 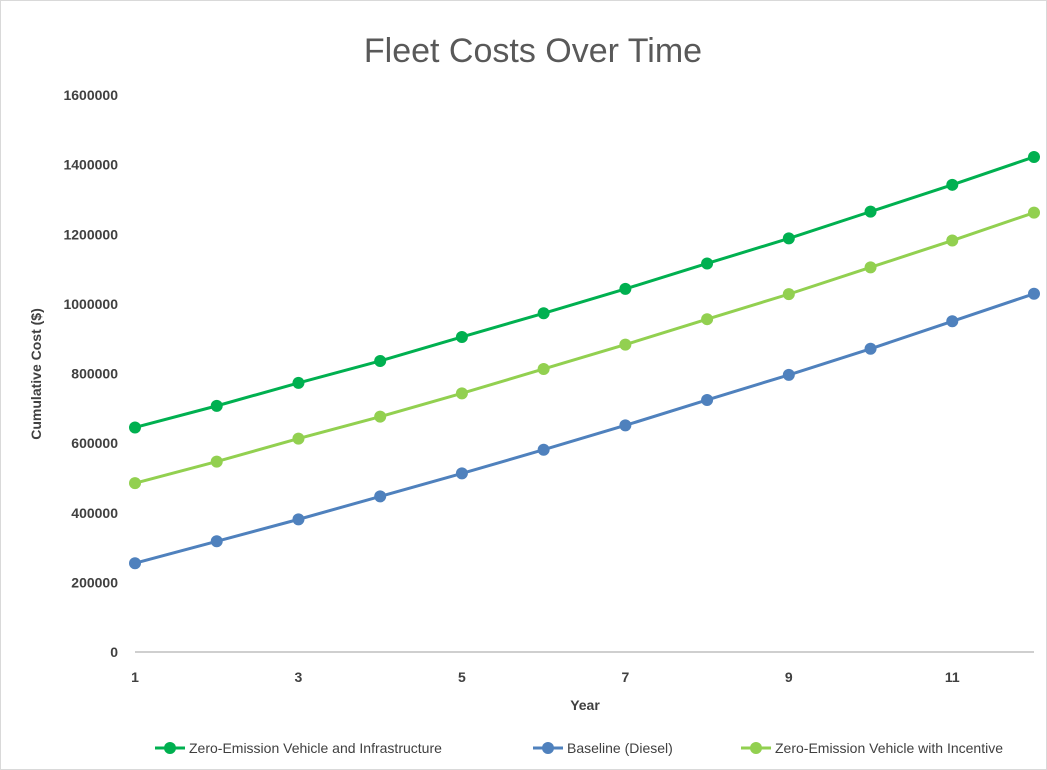 I want to click on x-tick-label: 7, so click(x=625, y=677).